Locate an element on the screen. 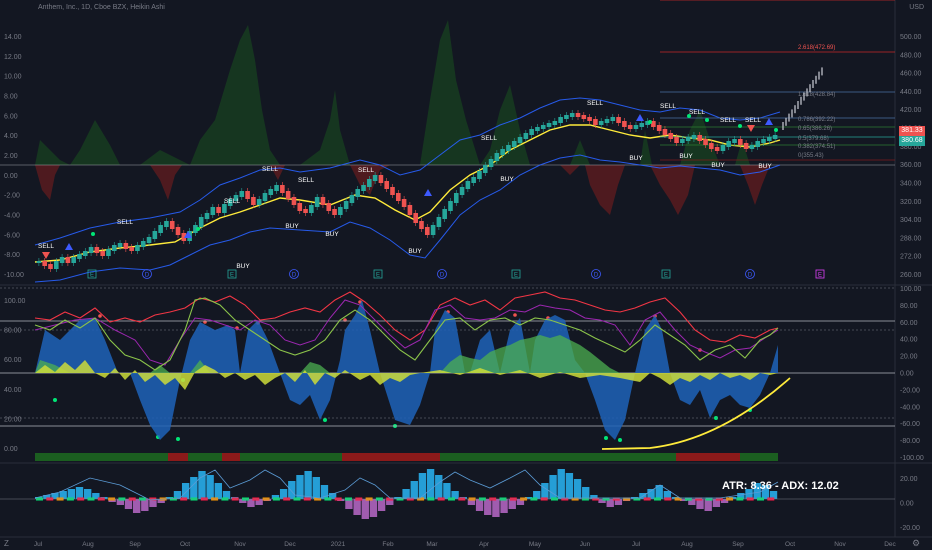  right-bottom-tick: -20.00 is located at coordinates (910, 528).